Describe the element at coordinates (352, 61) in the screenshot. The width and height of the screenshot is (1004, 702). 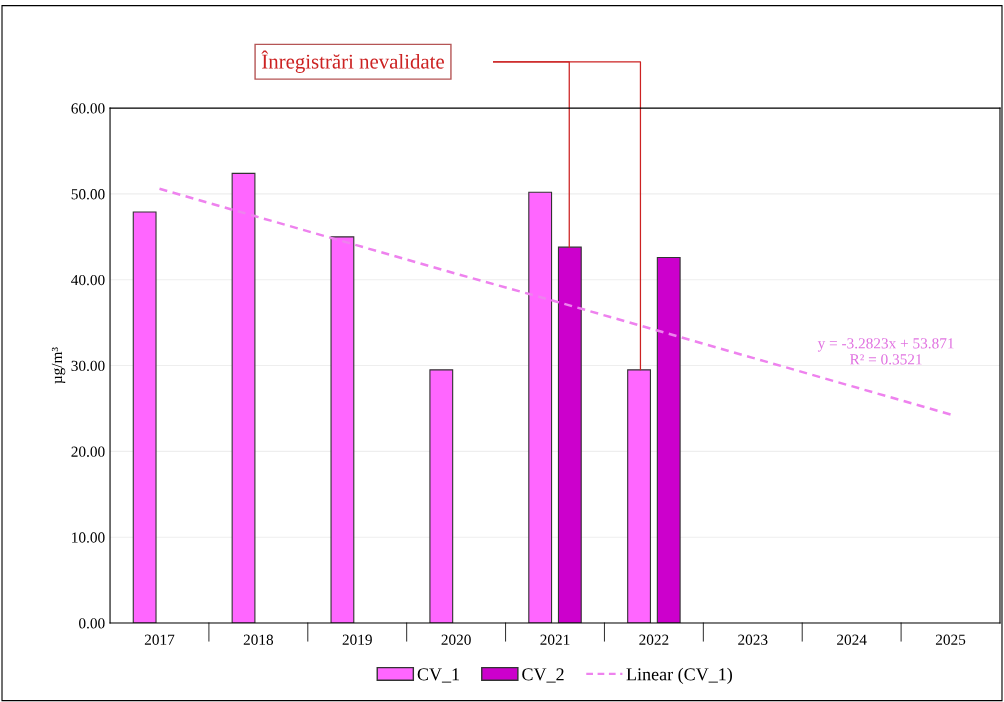
I see `text: Înregistrări nevalidate` at that location.